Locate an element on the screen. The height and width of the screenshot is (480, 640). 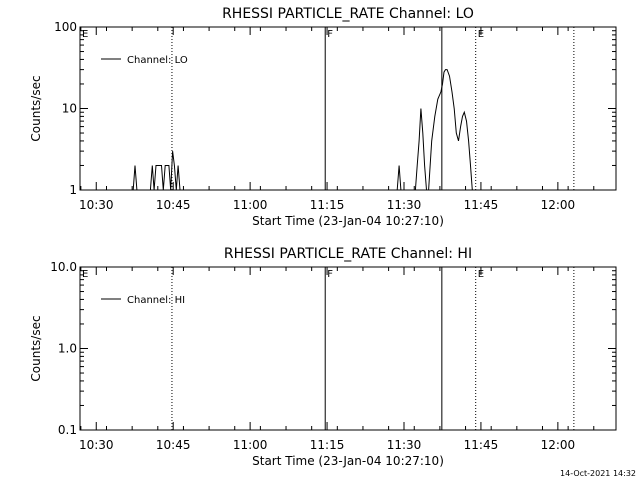
legend-entry: Channel: LO is located at coordinates (157, 60).